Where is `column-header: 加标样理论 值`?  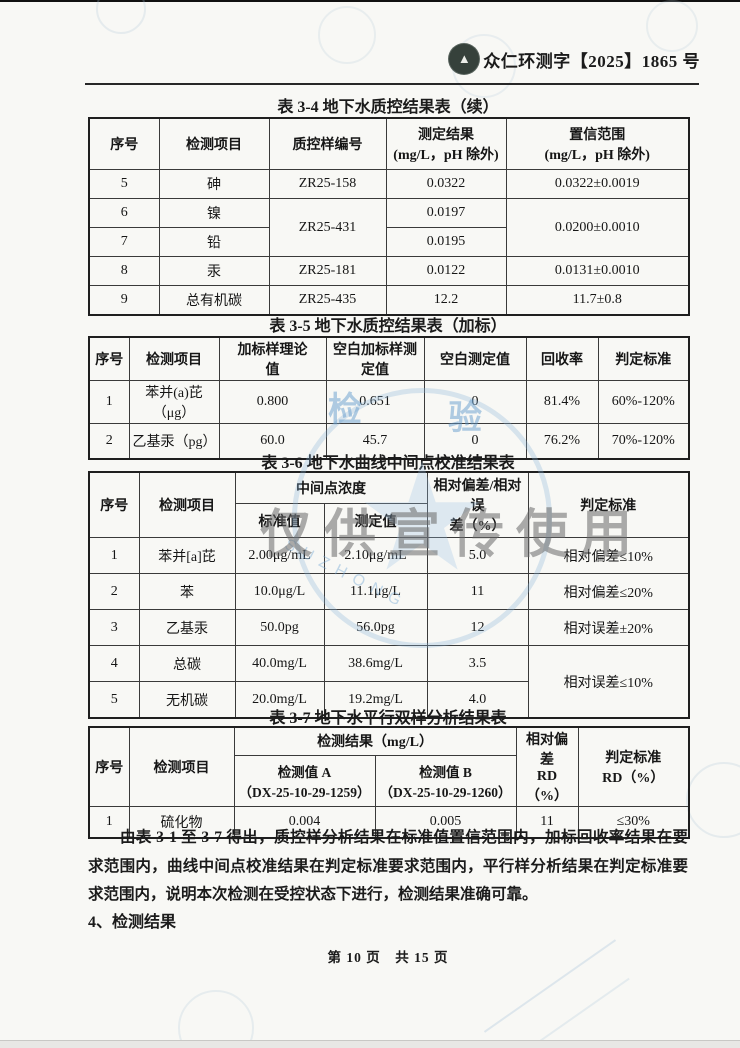 column-header: 加标样理论 值 is located at coordinates (272, 358).